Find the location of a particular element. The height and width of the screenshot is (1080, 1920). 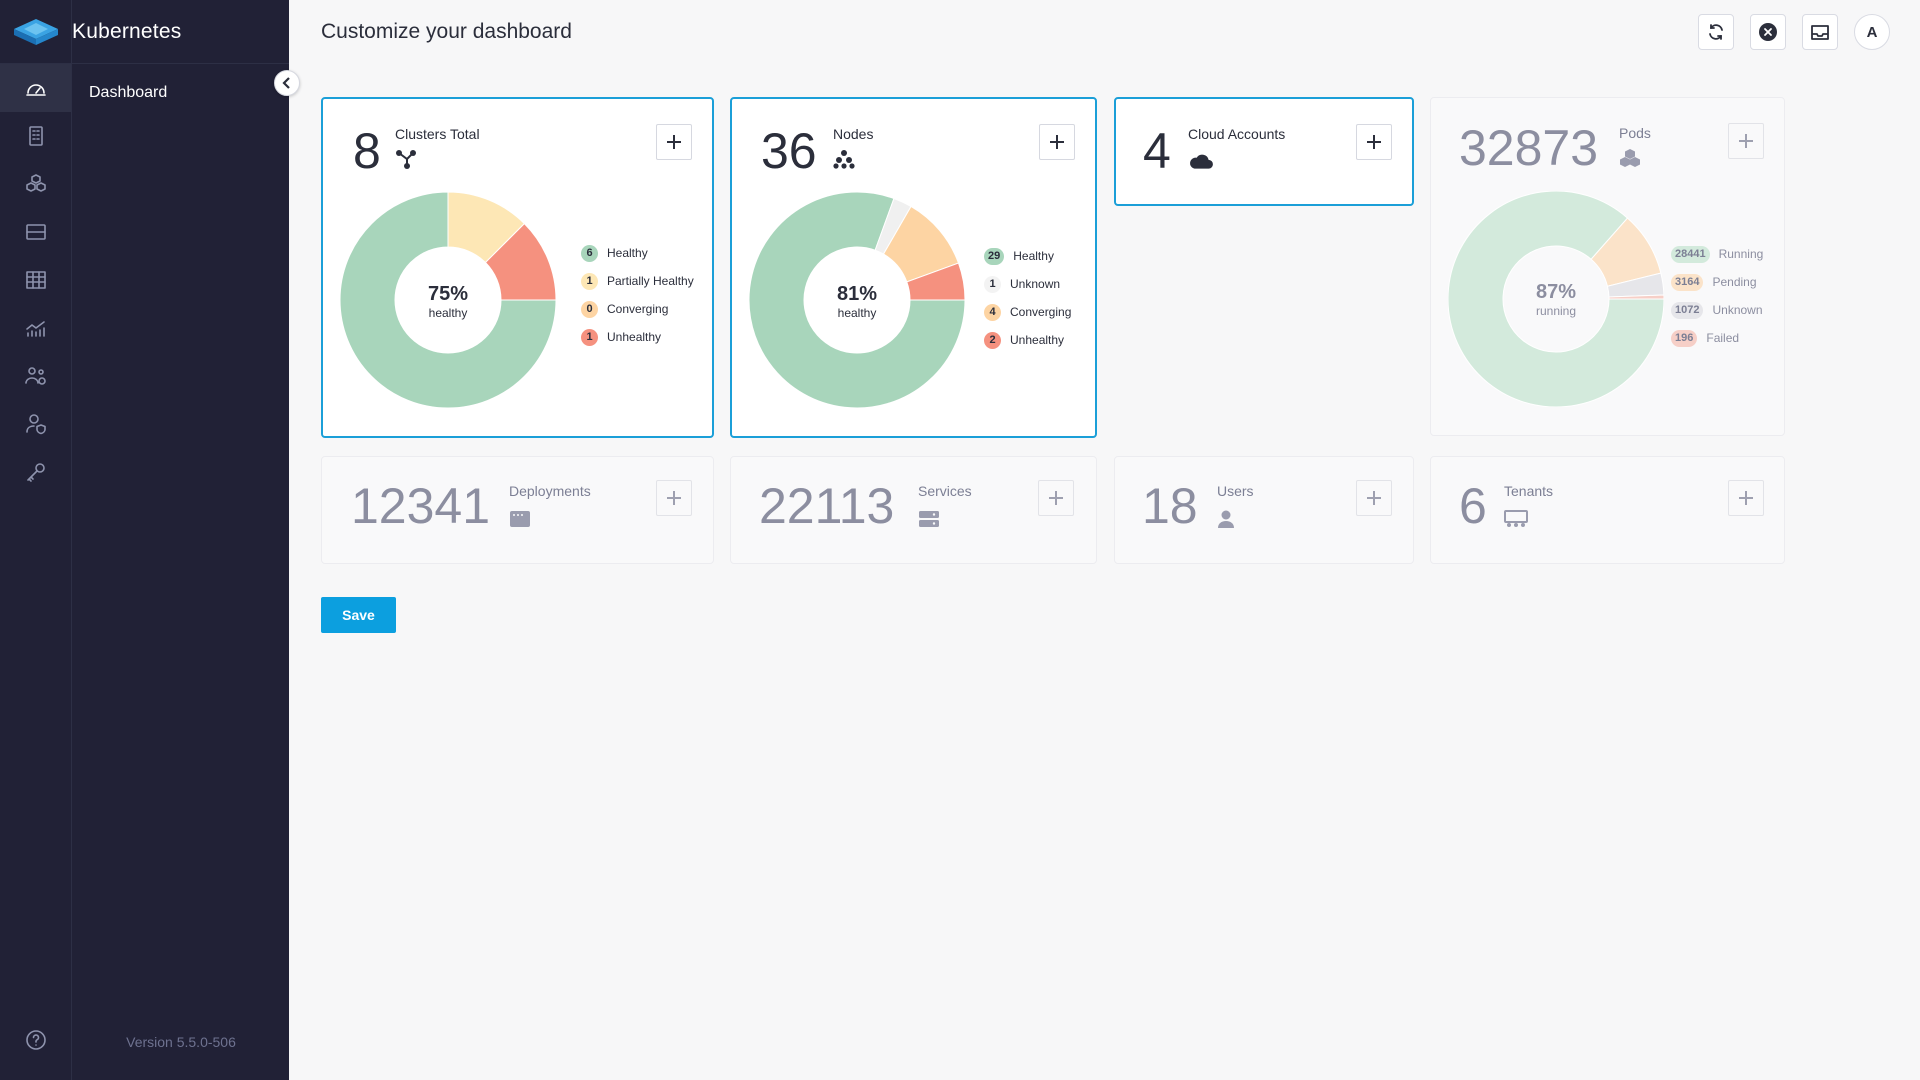

cancel-button is located at coordinates (1768, 32).